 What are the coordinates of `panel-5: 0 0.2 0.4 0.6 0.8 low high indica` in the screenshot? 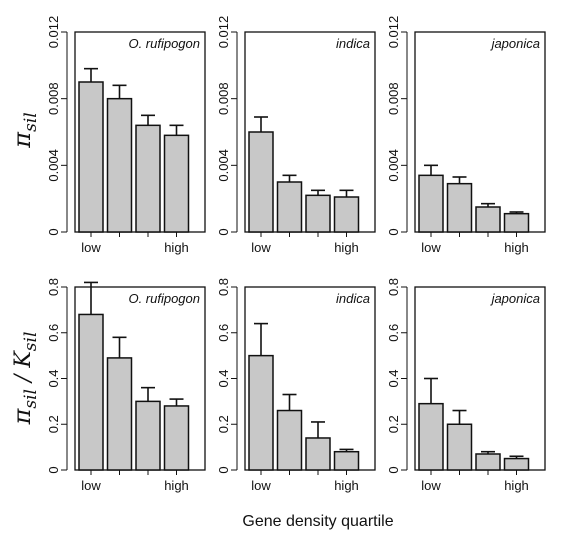 It's located at (296, 385).